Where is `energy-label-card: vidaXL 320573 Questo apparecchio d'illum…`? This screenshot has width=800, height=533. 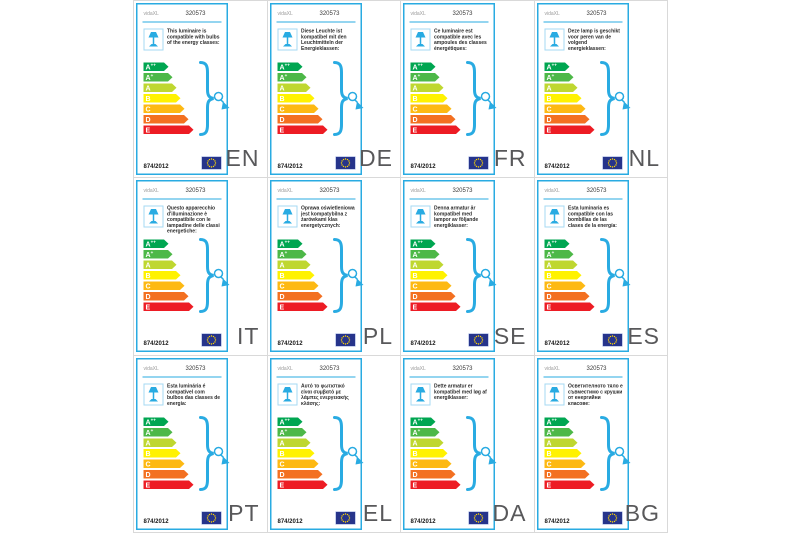 energy-label-card: vidaXL 320573 Questo apparecchio d'illum… is located at coordinates (183, 266).